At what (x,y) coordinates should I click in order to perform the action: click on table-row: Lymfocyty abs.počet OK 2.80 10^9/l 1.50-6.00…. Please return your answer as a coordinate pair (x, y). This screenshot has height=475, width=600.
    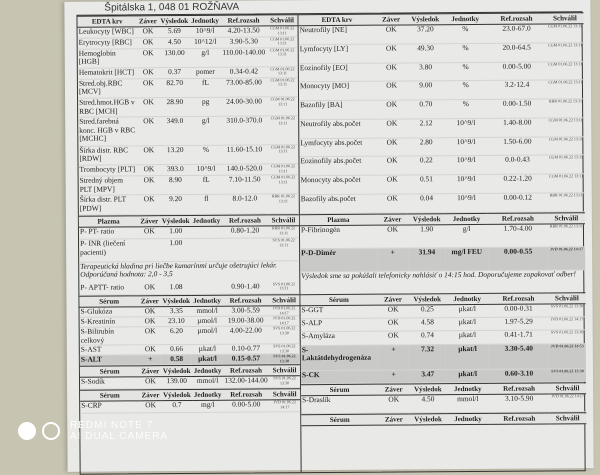
    Looking at the image, I should click on (442, 146).